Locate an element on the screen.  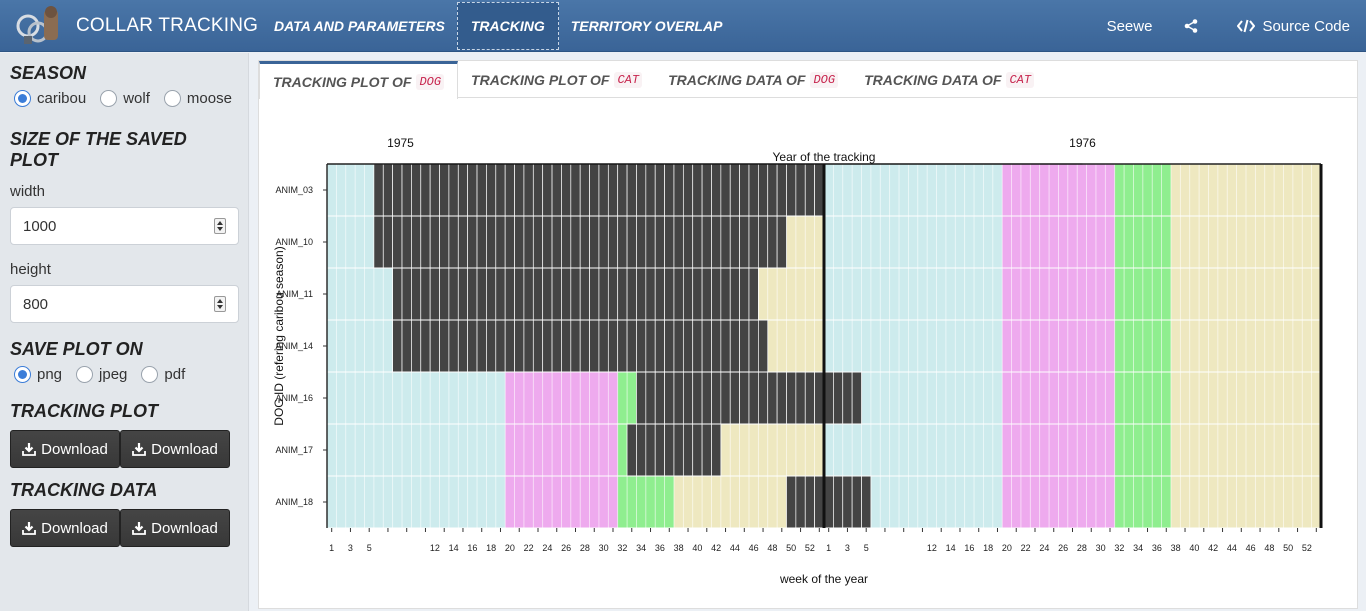
save-option-jpeg: jpeg is located at coordinates (99, 374).